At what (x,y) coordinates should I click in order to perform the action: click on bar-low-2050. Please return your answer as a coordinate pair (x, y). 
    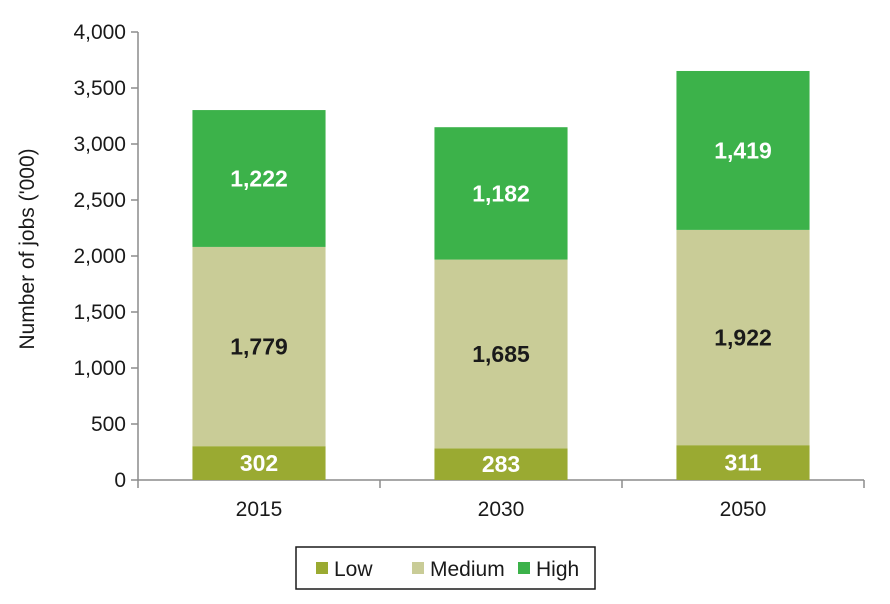
    Looking at the image, I should click on (743, 462).